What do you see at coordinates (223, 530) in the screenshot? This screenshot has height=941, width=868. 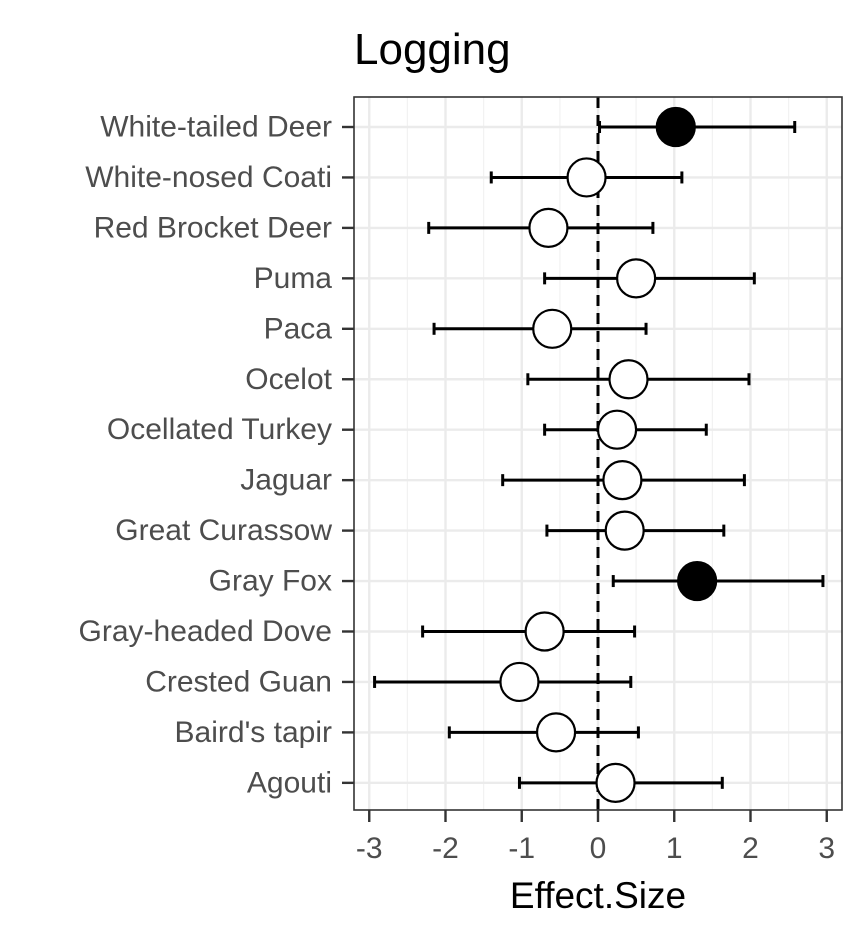 I see `y-tick-label: Great Curassow` at bounding box center [223, 530].